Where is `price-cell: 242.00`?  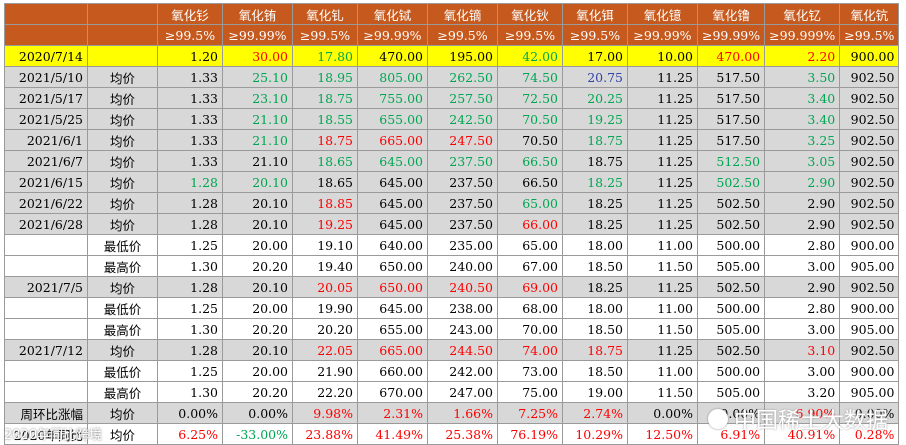
price-cell: 242.00 is located at coordinates (462, 371).